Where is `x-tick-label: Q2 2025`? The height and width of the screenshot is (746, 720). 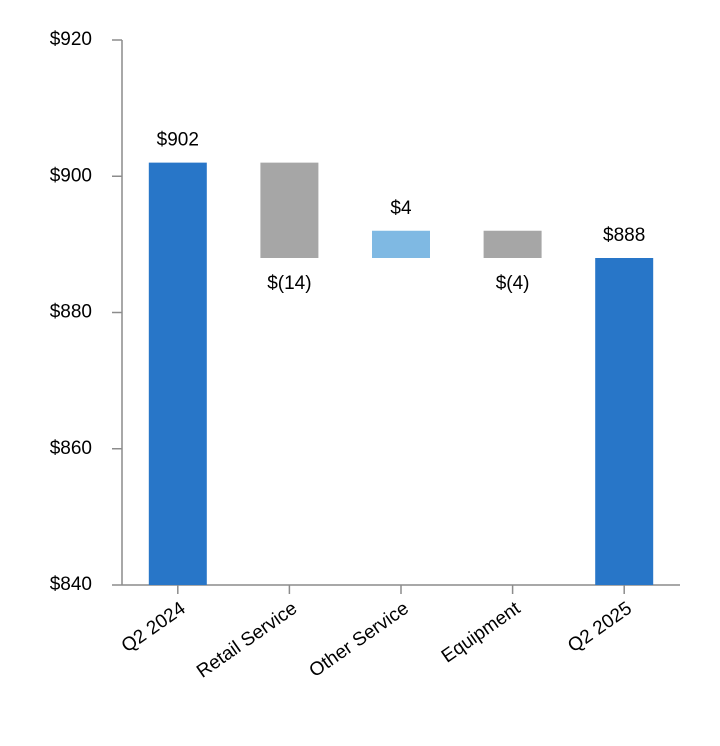
x-tick-label: Q2 2025 is located at coordinates (600, 627).